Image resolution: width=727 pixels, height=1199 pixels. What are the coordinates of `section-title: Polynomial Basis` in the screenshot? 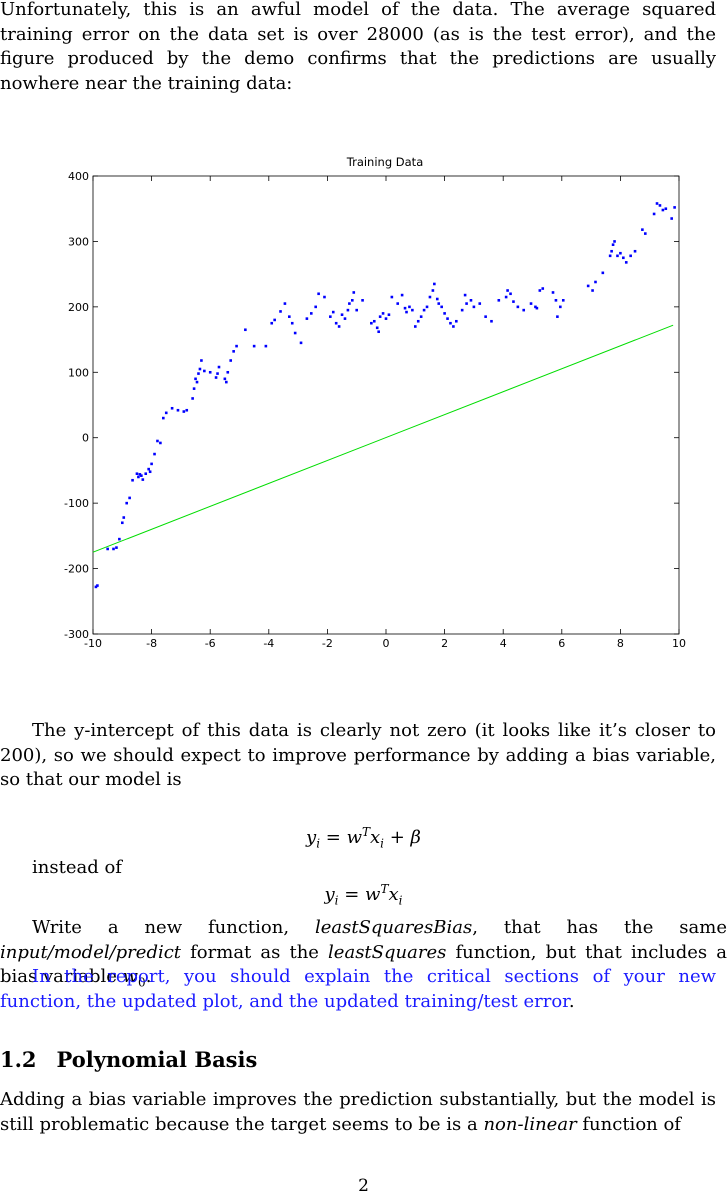 It's located at (157, 1059).